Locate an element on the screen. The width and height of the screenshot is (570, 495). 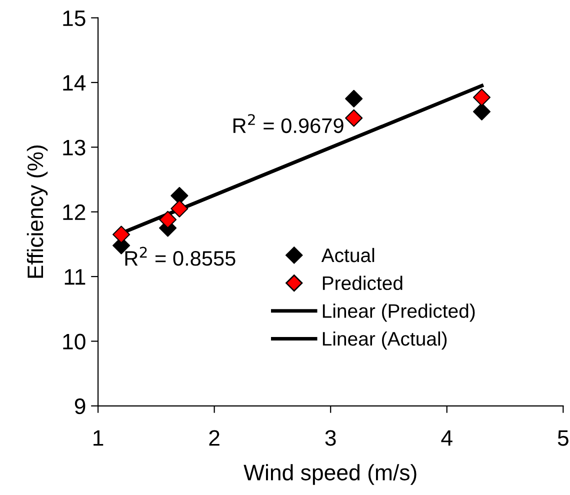
legend-label: Predicted is located at coordinates (362, 283).